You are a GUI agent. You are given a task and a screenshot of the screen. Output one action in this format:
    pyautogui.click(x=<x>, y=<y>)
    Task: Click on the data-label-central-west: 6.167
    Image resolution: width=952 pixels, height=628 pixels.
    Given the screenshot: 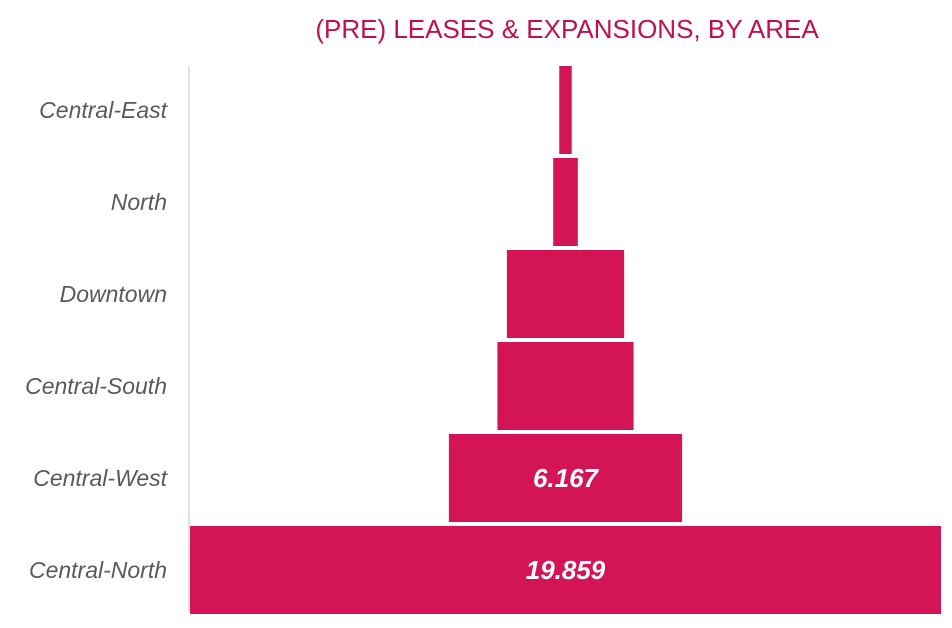 What is the action you would take?
    pyautogui.click(x=566, y=478)
    